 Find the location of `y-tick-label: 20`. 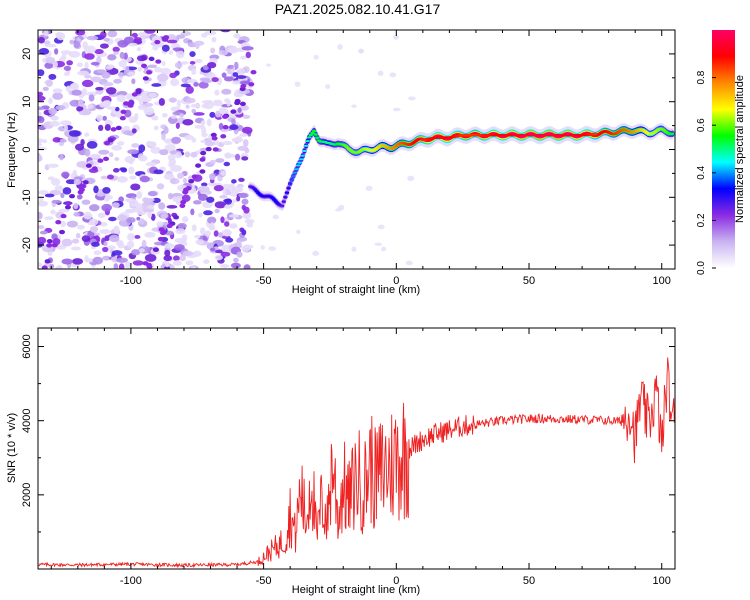

y-tick-label: 20 is located at coordinates (27, 54).